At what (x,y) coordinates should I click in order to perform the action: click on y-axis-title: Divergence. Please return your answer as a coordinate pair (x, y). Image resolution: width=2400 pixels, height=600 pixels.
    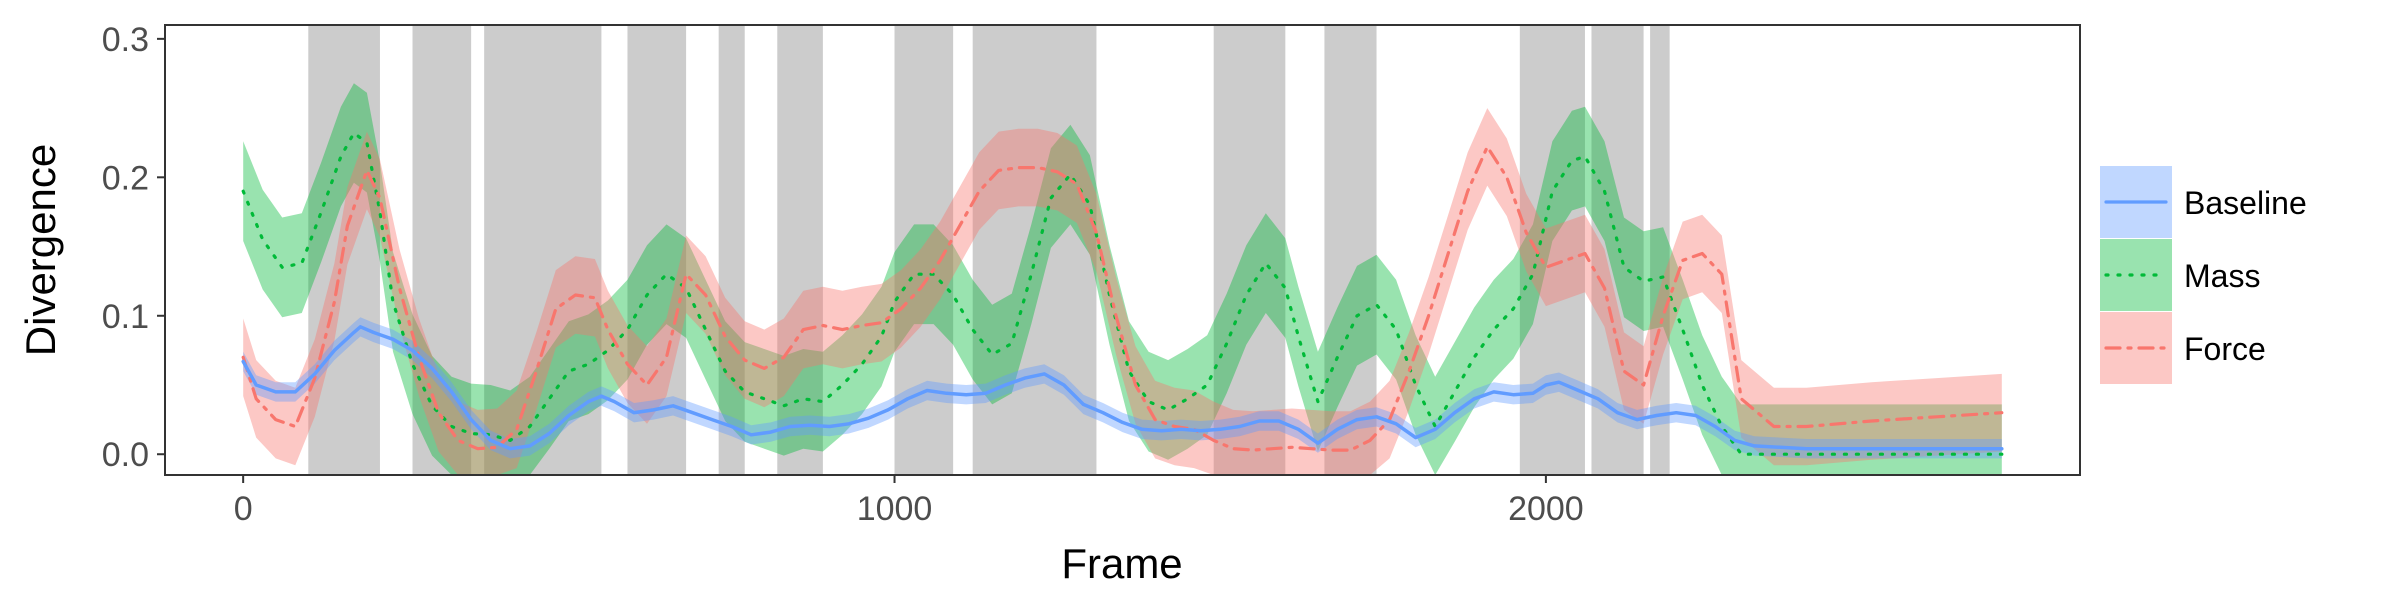
    Looking at the image, I should click on (40, 250).